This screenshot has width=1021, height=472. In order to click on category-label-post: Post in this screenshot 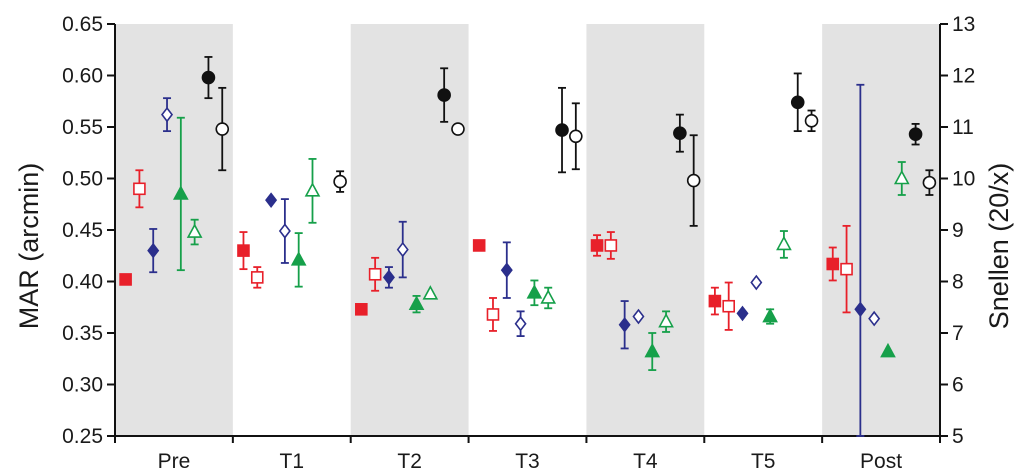, I will do `click(881, 461)`.